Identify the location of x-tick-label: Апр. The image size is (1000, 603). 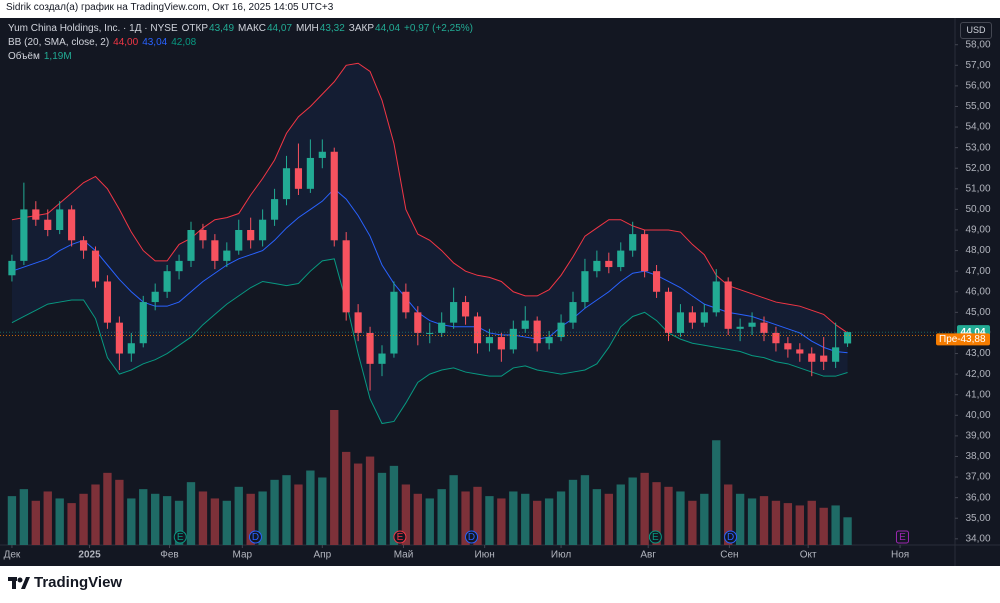
(322, 555).